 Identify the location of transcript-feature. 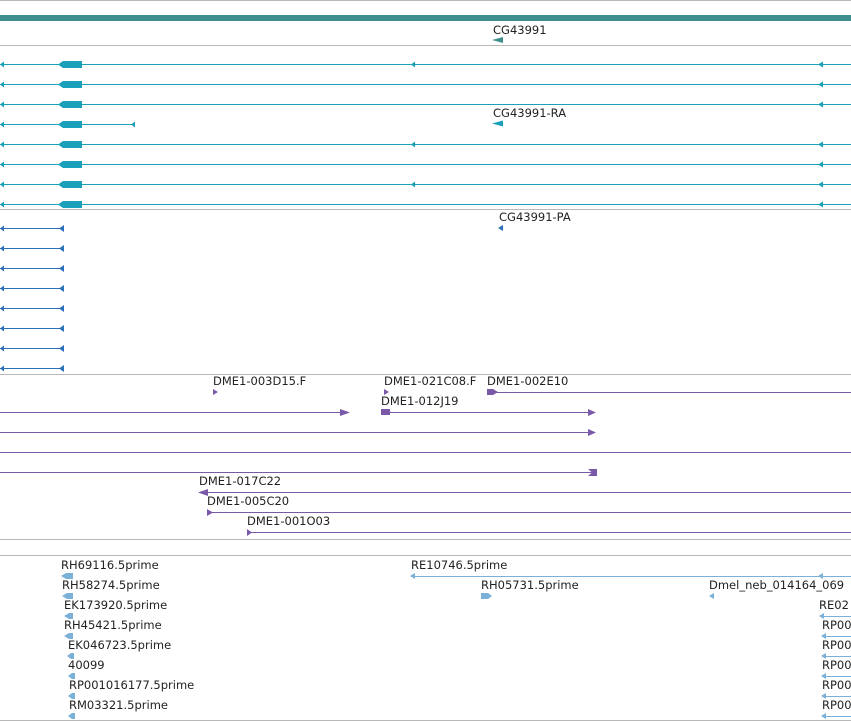
(497, 123).